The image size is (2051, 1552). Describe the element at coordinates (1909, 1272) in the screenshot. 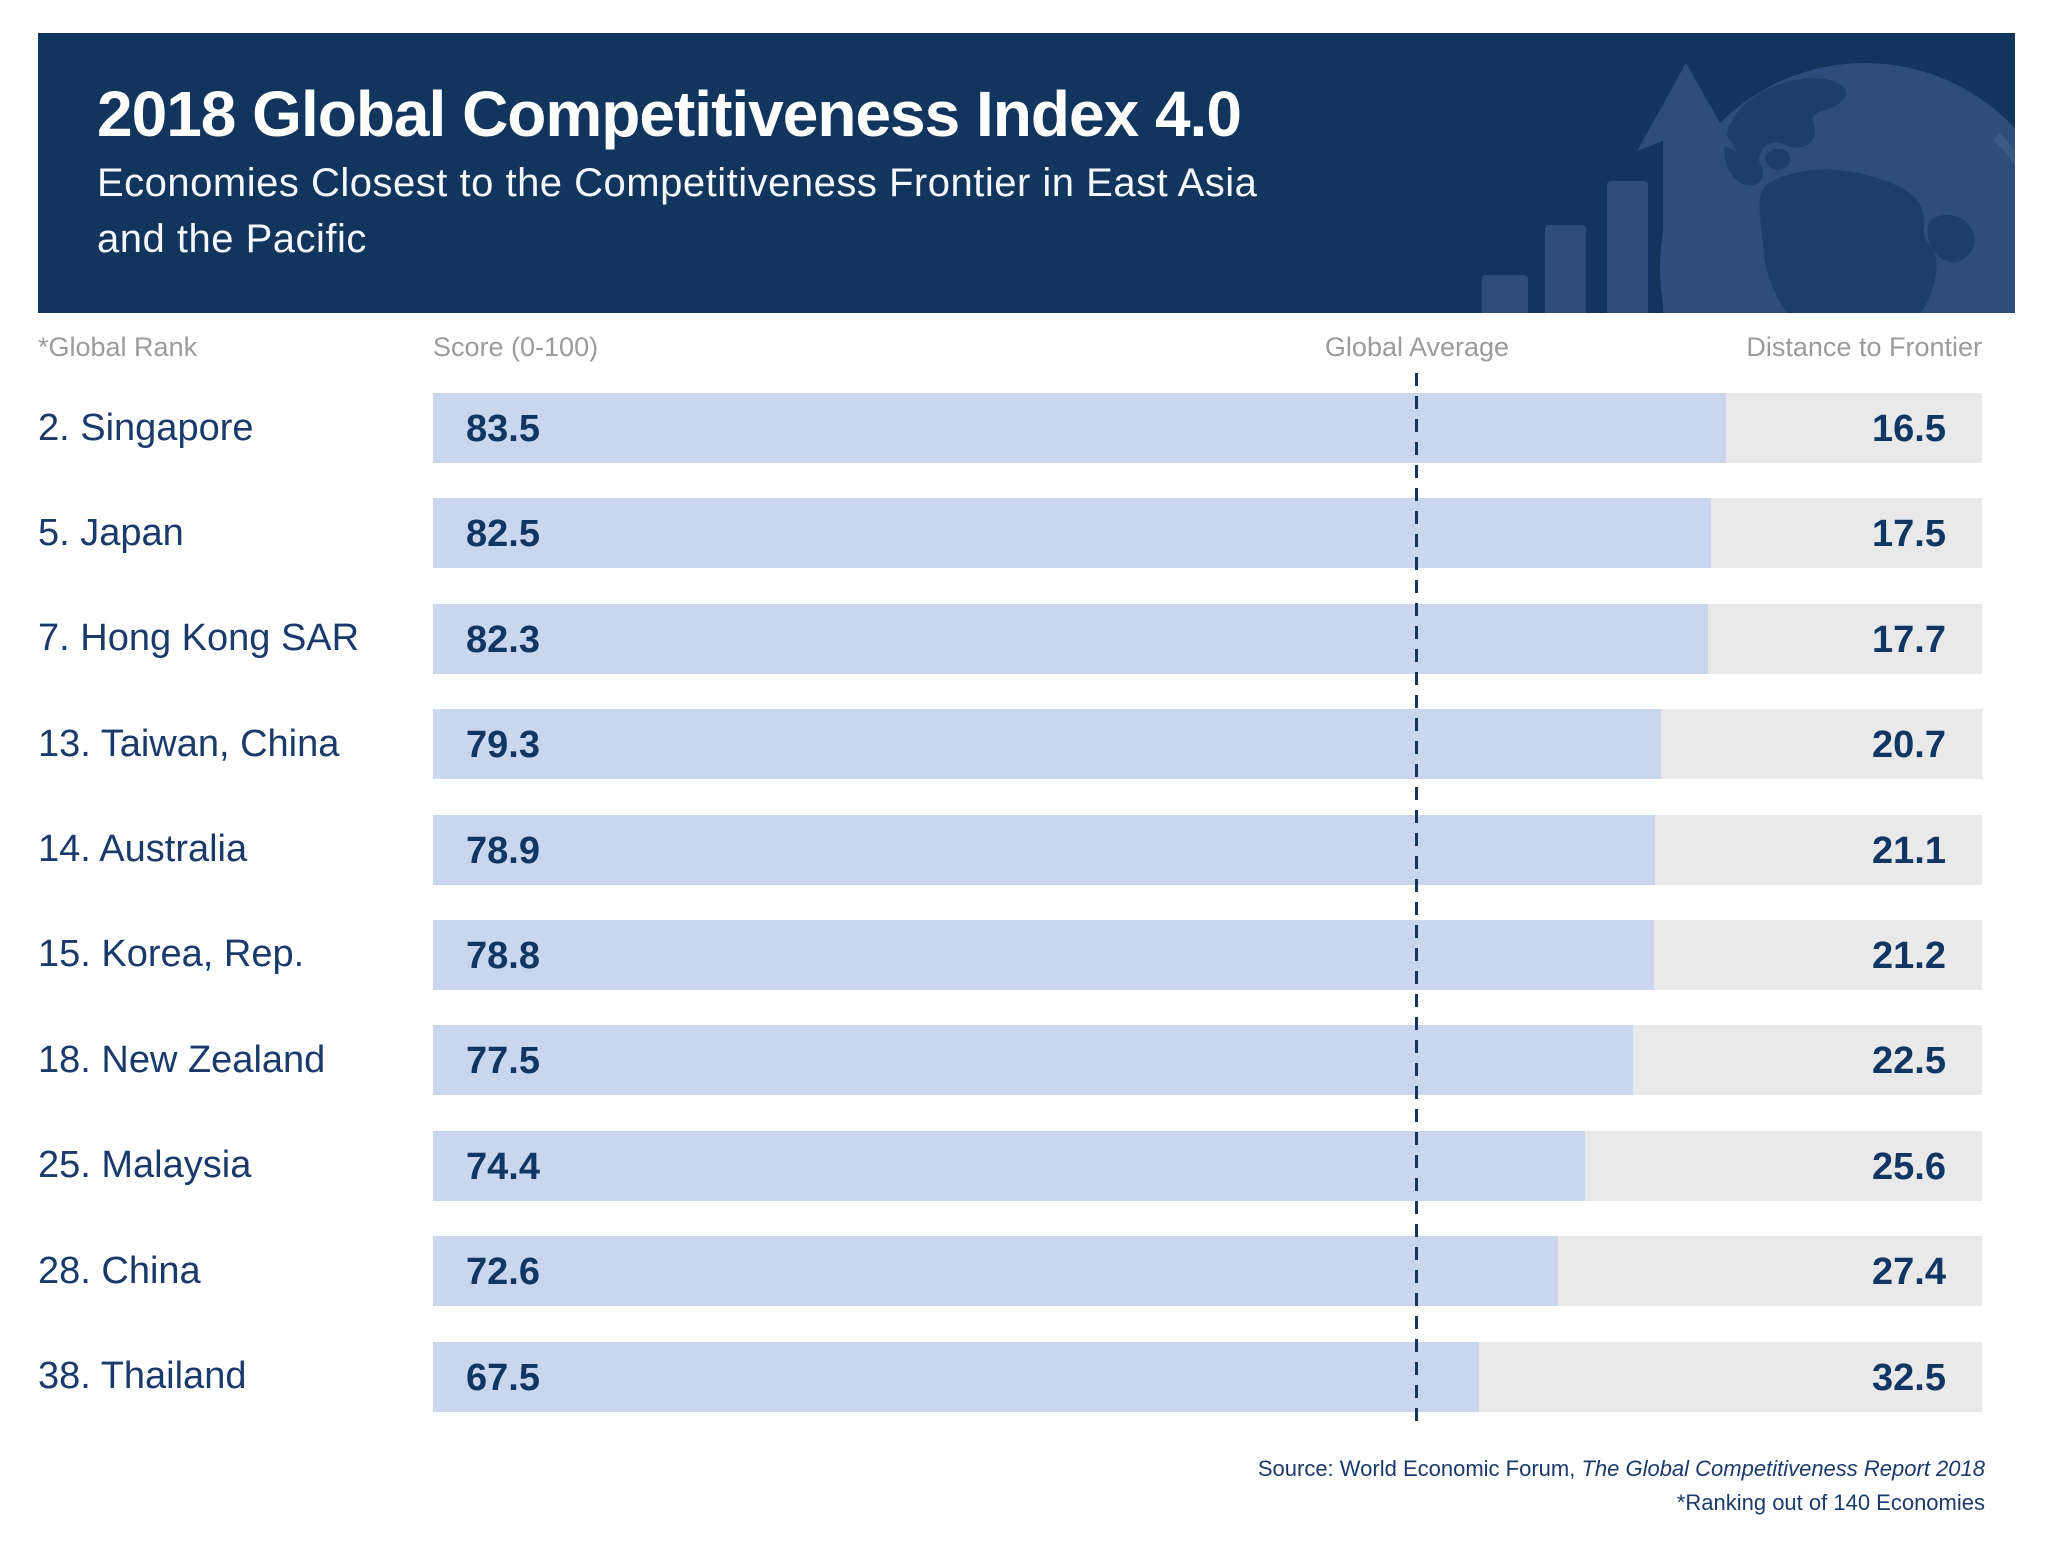

I see `distance-value: 27.4` at that location.